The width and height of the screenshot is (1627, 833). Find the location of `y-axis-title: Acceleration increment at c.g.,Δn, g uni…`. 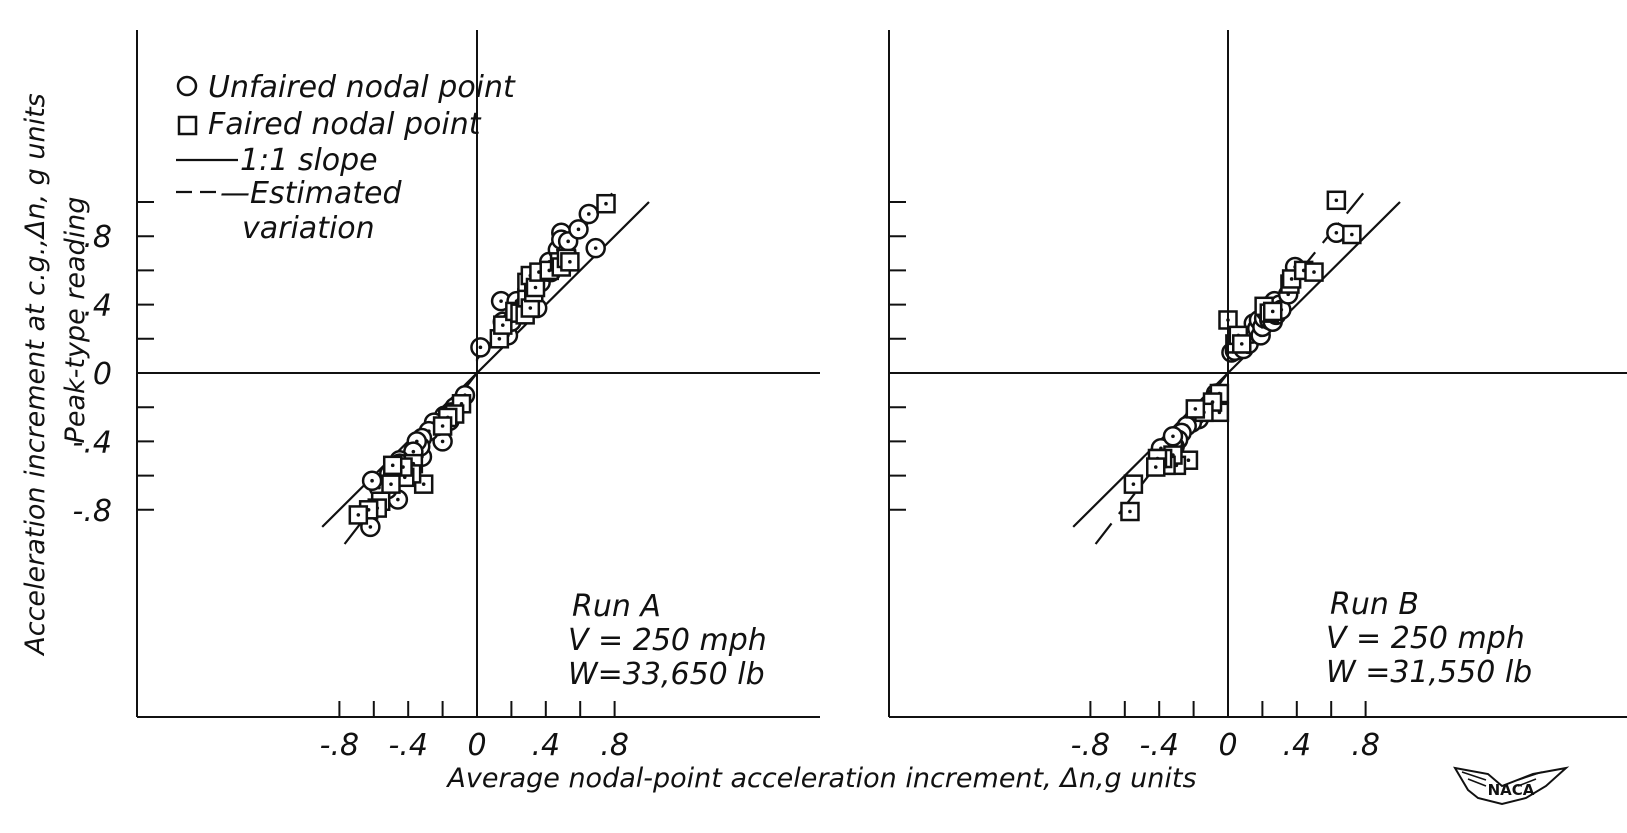

y-axis-title: Acceleration increment at c.g.,Δn, g uni… is located at coordinates (35, 375).